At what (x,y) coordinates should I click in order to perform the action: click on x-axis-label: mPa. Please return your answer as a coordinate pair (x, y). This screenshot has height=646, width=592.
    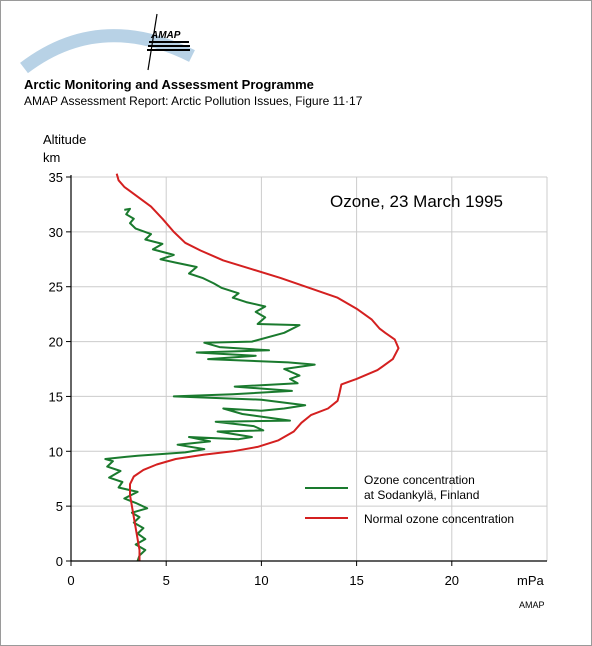
    Looking at the image, I should click on (531, 580).